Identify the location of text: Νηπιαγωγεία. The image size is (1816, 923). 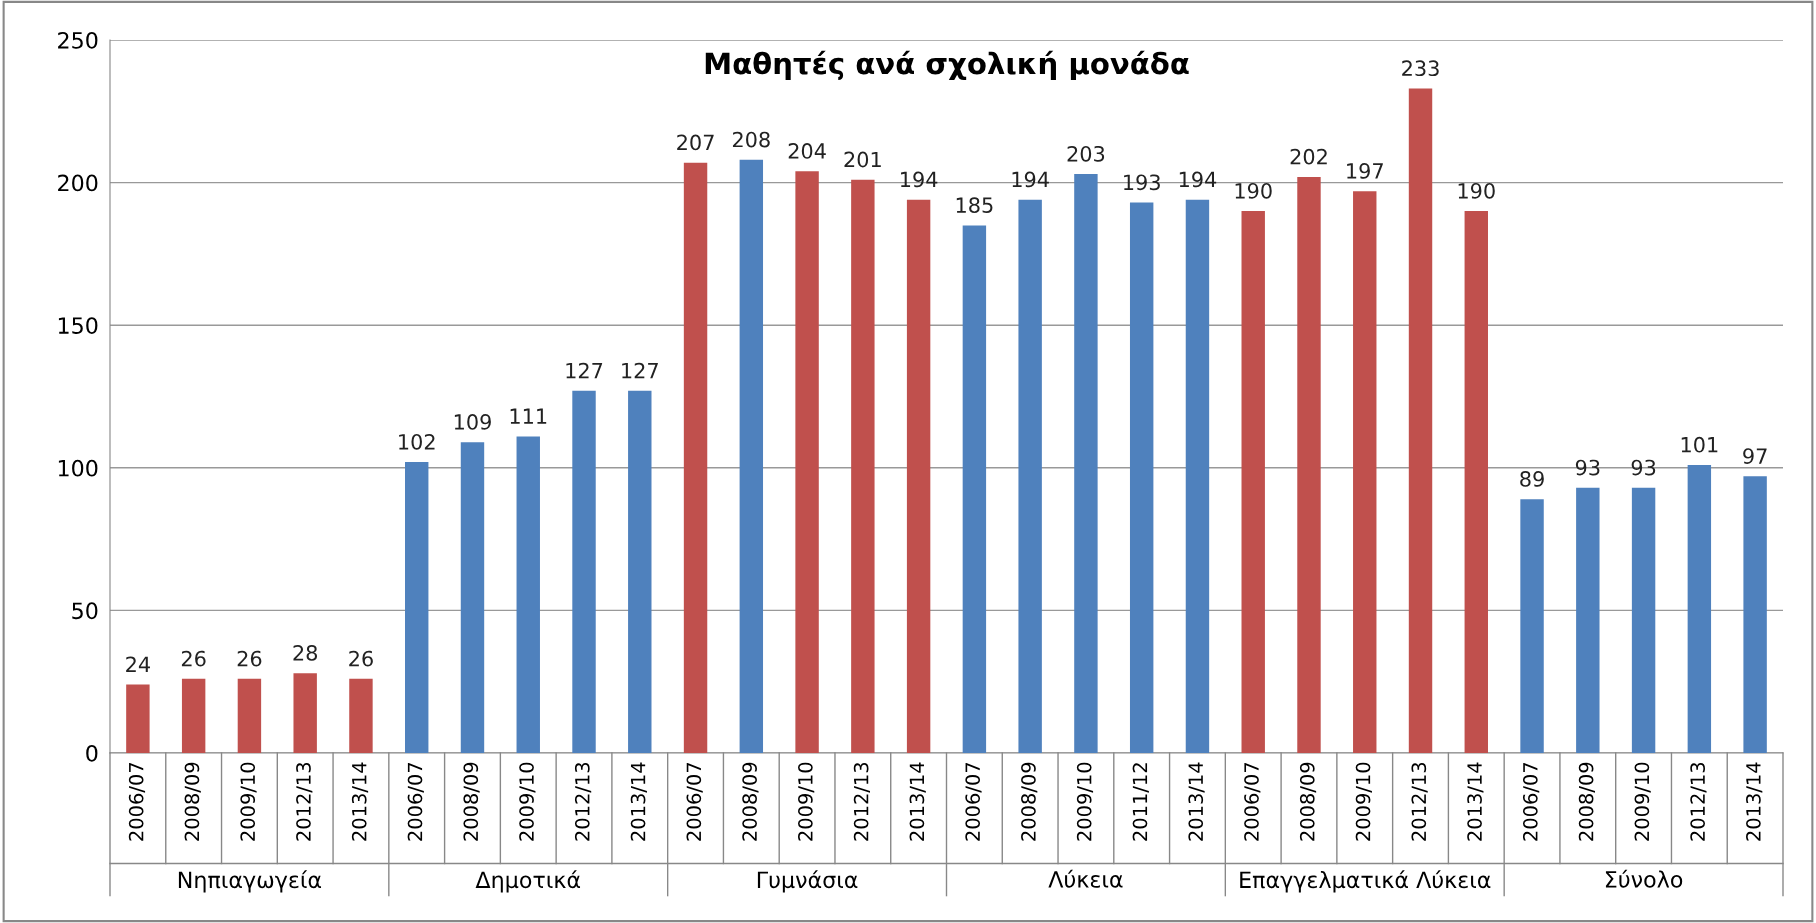
(250, 881).